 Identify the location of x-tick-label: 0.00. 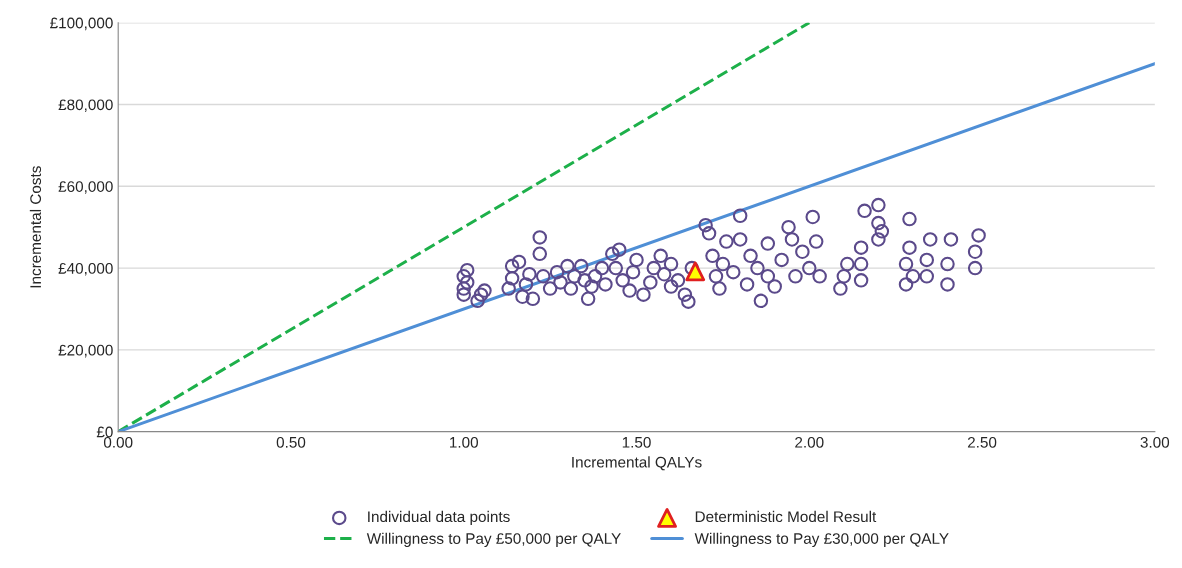
(118, 442).